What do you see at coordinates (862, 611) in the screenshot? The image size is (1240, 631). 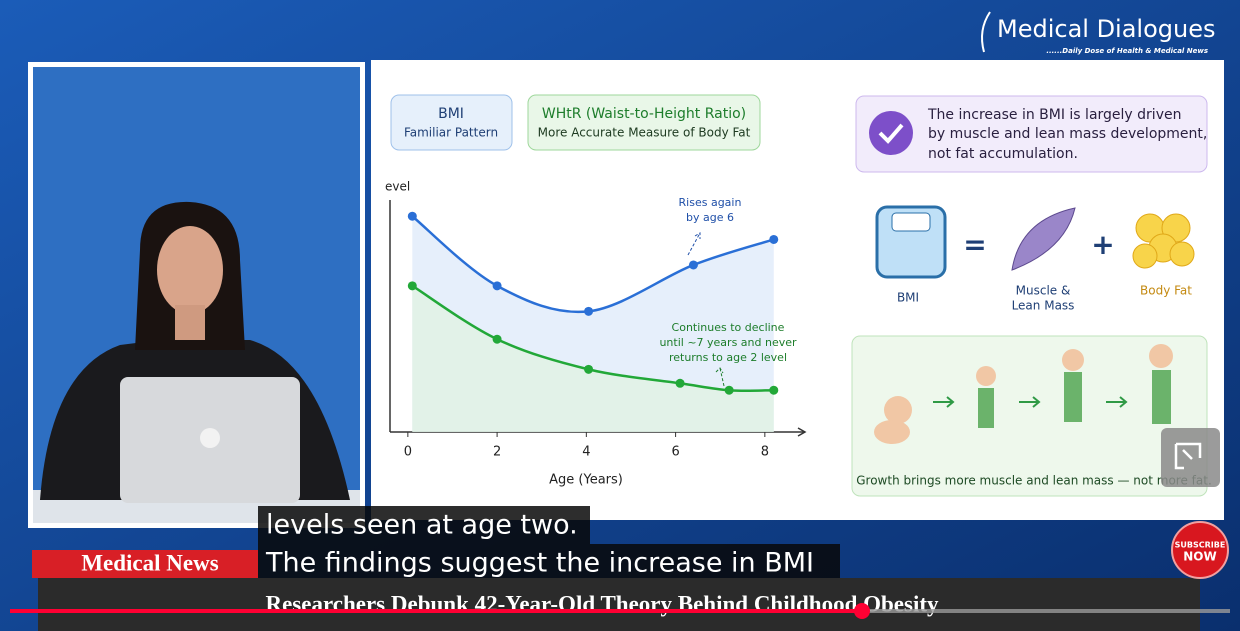 I see `progress-knob` at bounding box center [862, 611].